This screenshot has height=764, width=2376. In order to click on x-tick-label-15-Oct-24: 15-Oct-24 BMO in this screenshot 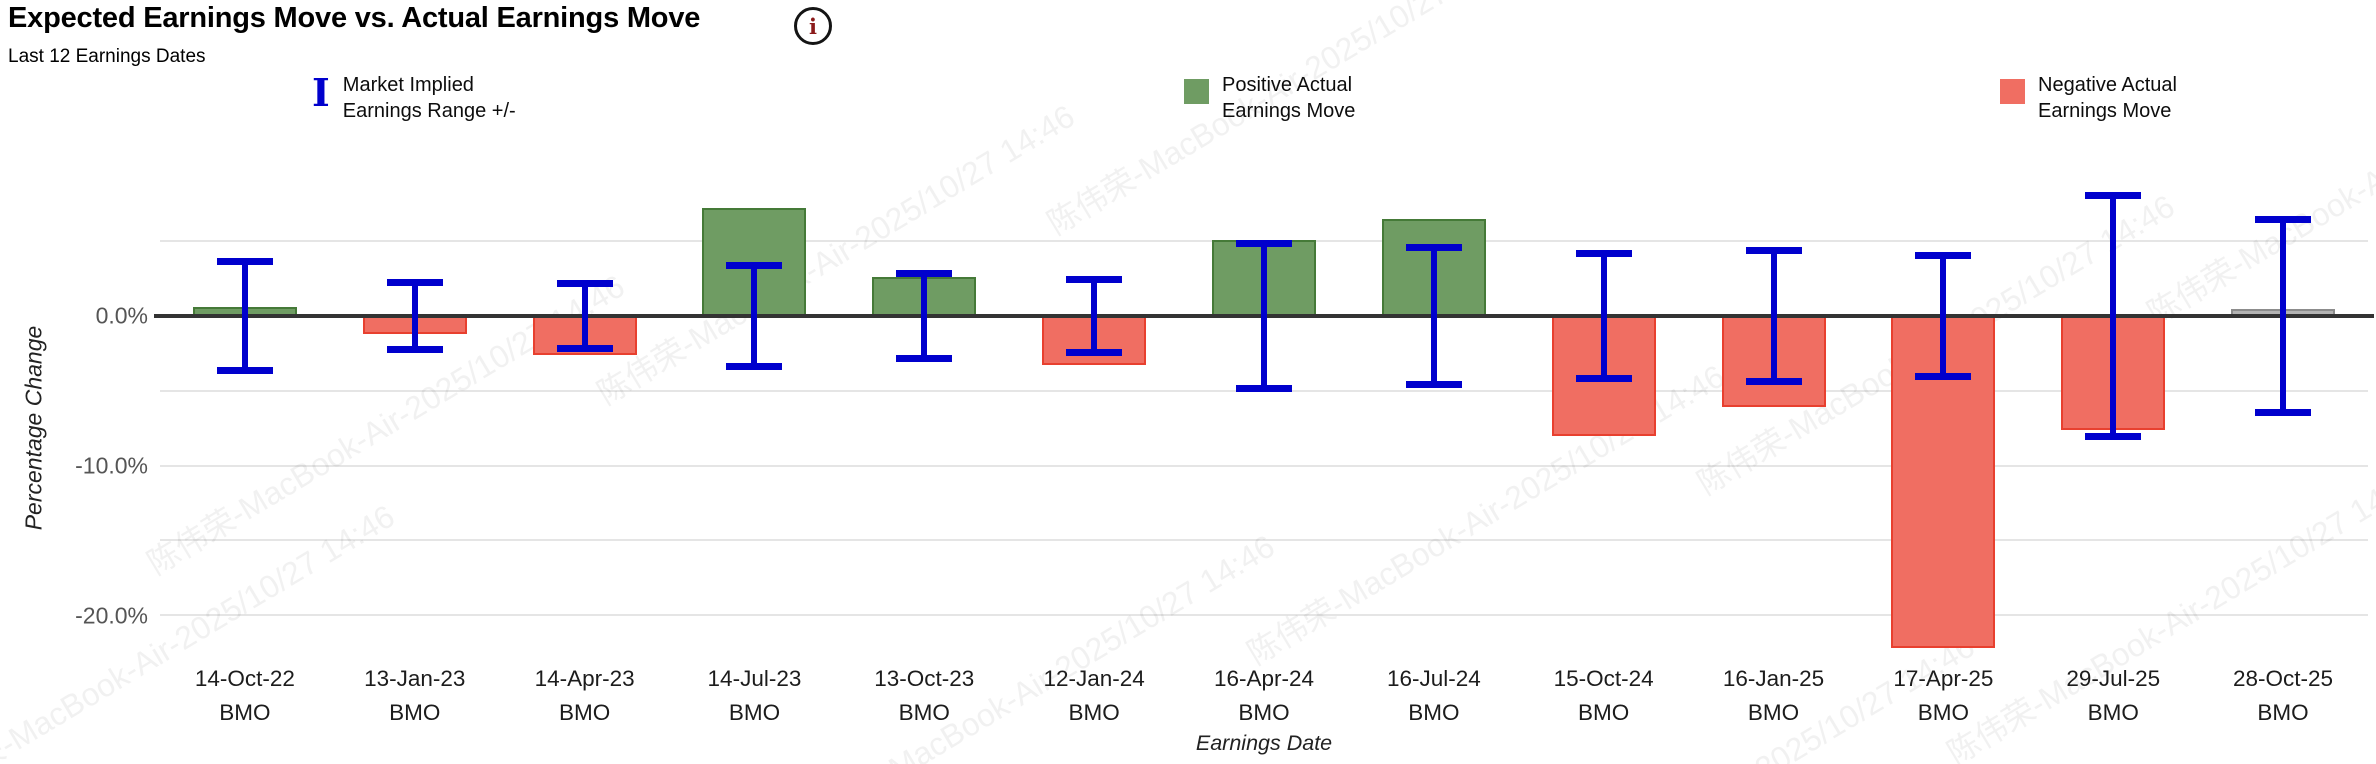, I will do `click(1604, 696)`.